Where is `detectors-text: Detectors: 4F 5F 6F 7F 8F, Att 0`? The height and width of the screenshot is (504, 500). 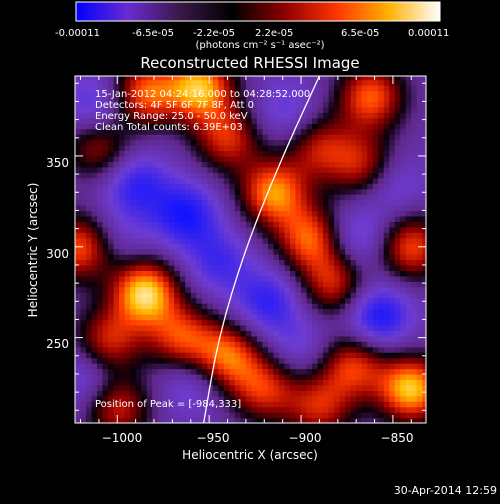
detectors-text: Detectors: 4F 5F 6F 7F 8F, Att 0 is located at coordinates (174, 105).